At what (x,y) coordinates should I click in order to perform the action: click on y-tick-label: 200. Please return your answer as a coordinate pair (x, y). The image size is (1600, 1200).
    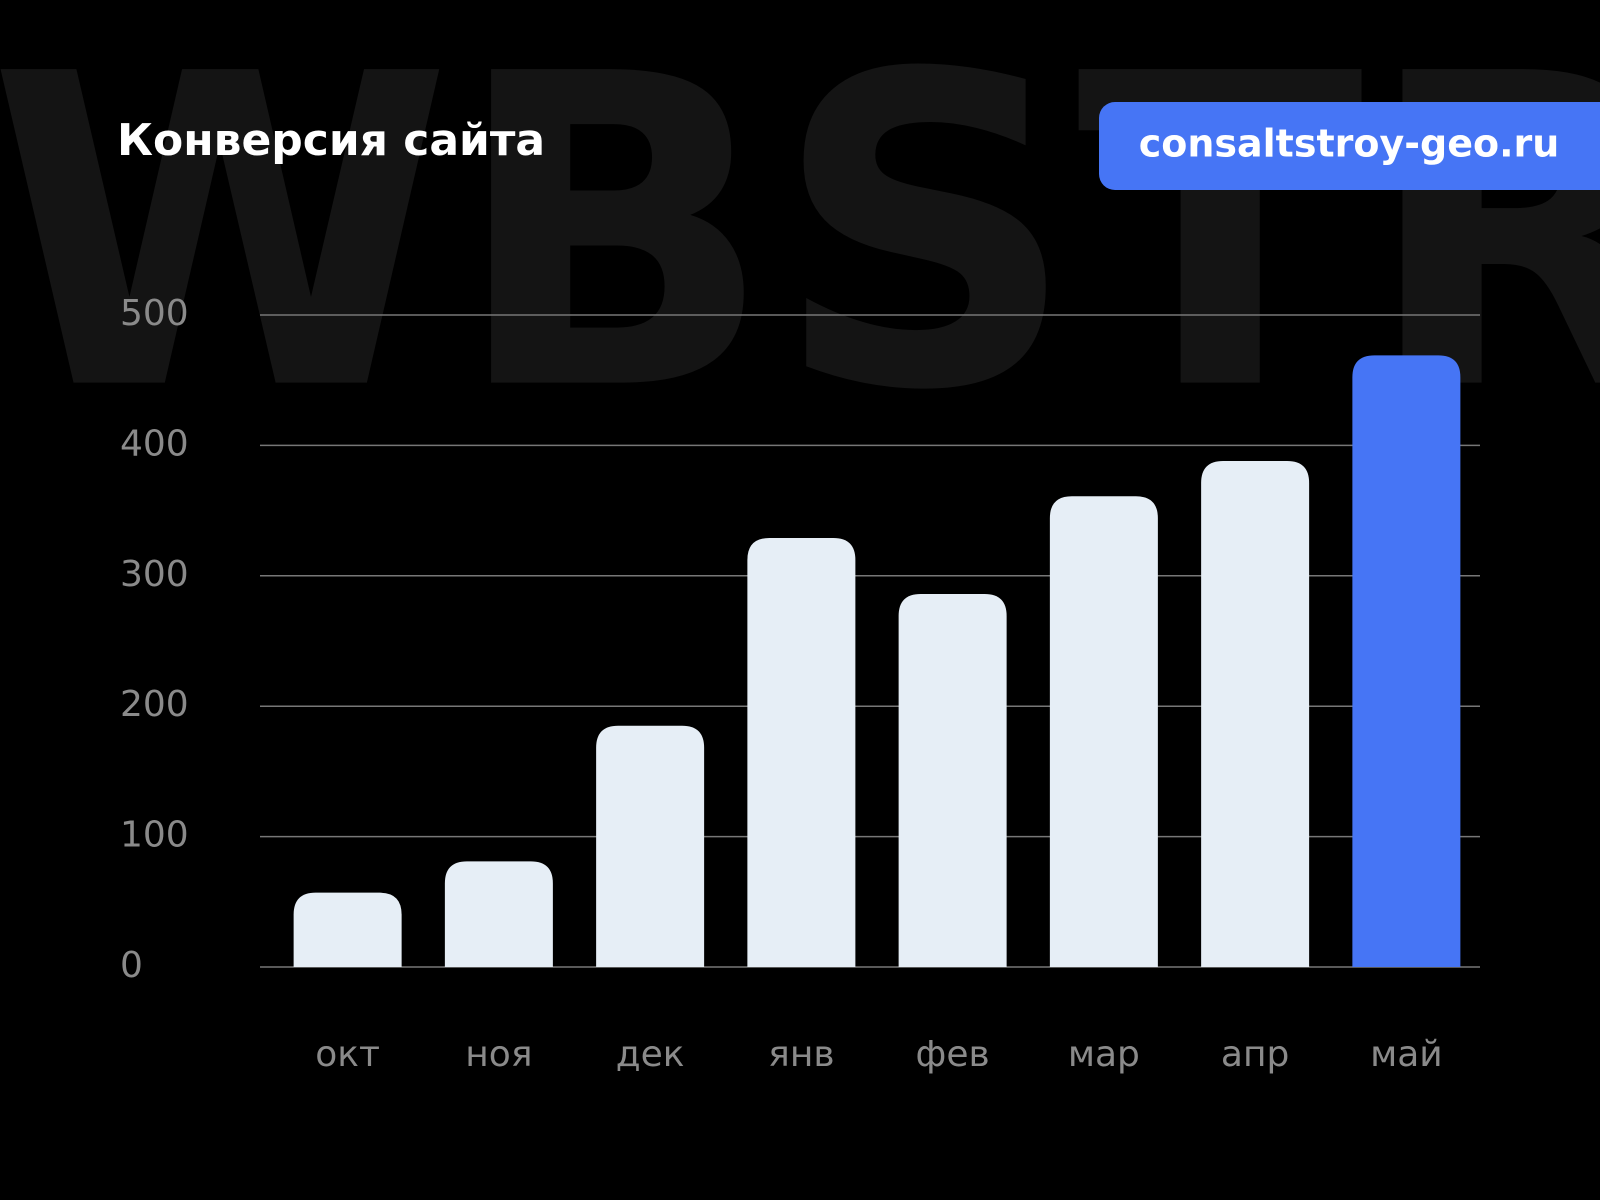
    Looking at the image, I should click on (154, 704).